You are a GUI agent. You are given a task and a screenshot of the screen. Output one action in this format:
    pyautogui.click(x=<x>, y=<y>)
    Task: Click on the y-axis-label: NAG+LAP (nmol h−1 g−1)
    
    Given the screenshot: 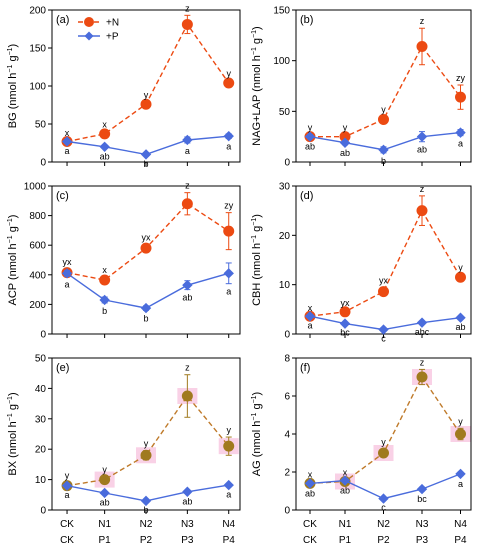 What is the action you would take?
    pyautogui.click(x=257, y=85)
    